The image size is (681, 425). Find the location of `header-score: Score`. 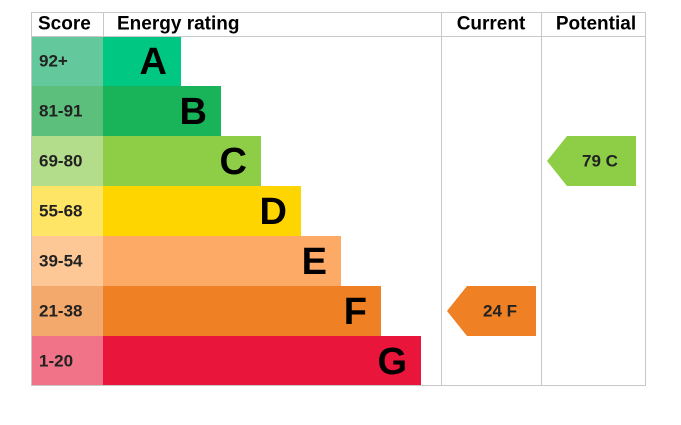

header-score: Score is located at coordinates (64, 24).